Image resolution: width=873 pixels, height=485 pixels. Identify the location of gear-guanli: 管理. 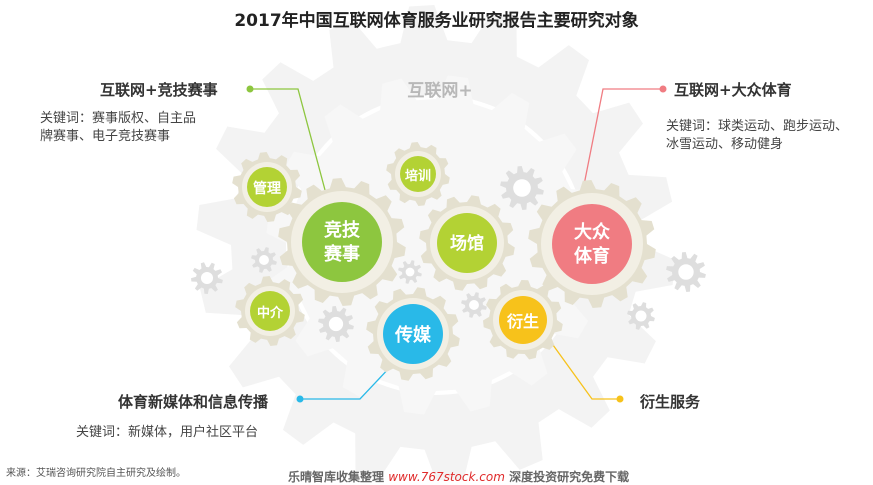
(267, 188).